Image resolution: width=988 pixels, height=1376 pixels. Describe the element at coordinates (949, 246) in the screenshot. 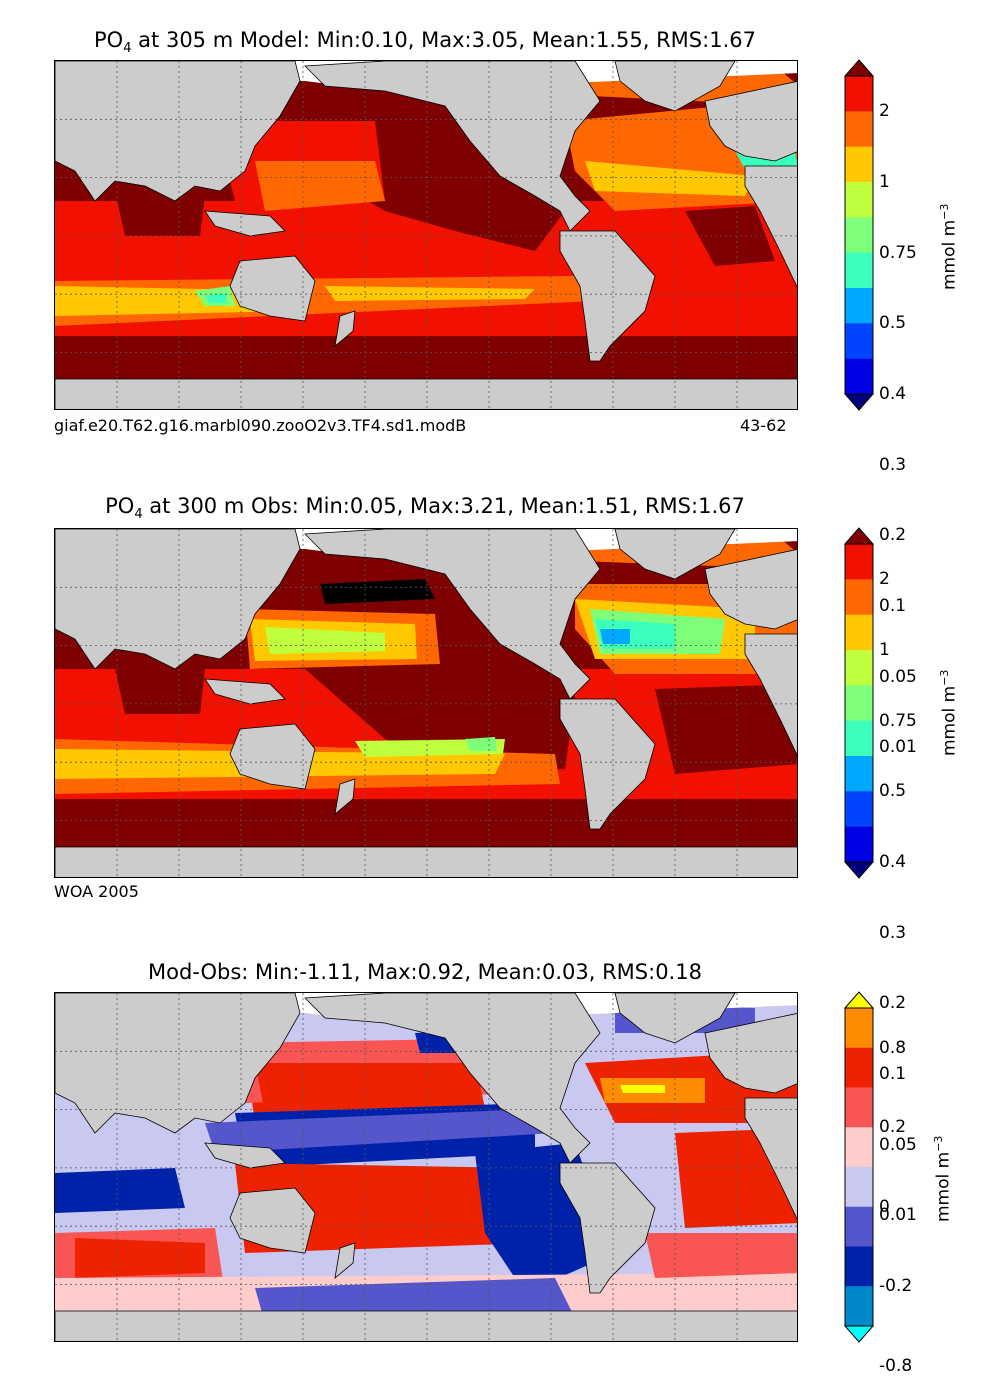

I see `panel1-colorbar-unit: mmol m−3` at that location.